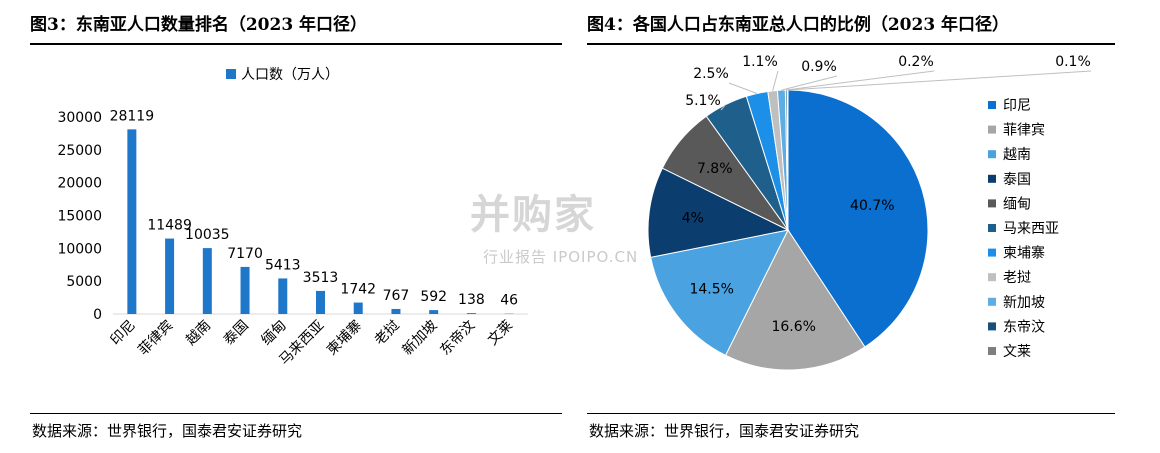 The height and width of the screenshot is (453, 1160). What do you see at coordinates (1017, 352) in the screenshot?
I see `legend-label: 文莱` at bounding box center [1017, 352].